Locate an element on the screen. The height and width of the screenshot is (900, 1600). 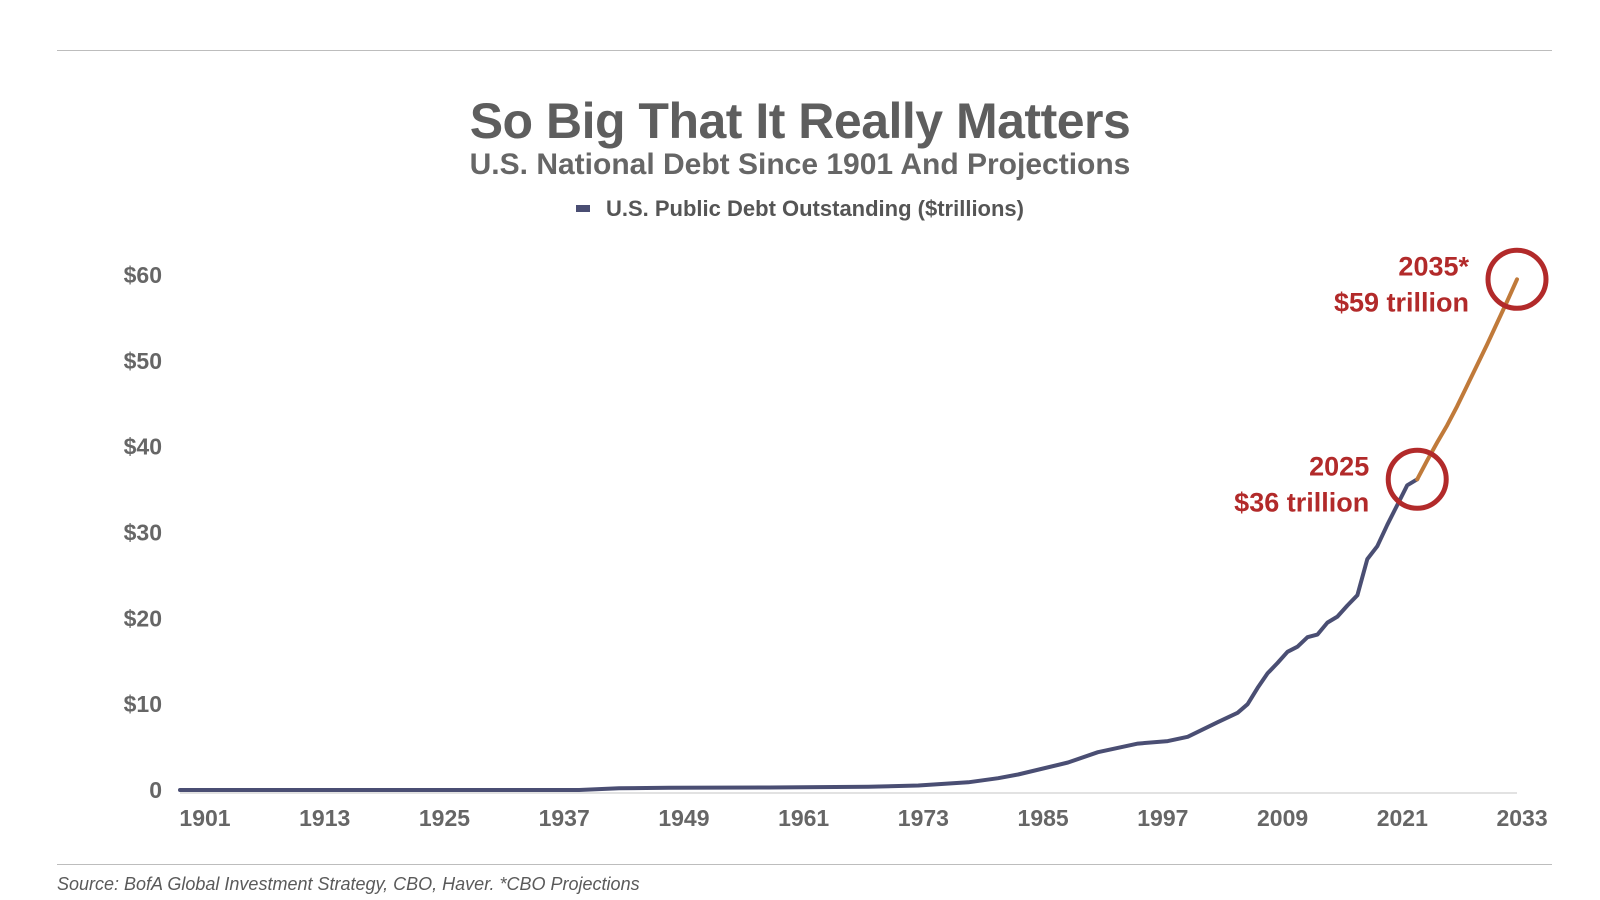
y-tick-label: $50 is located at coordinates (143, 361).